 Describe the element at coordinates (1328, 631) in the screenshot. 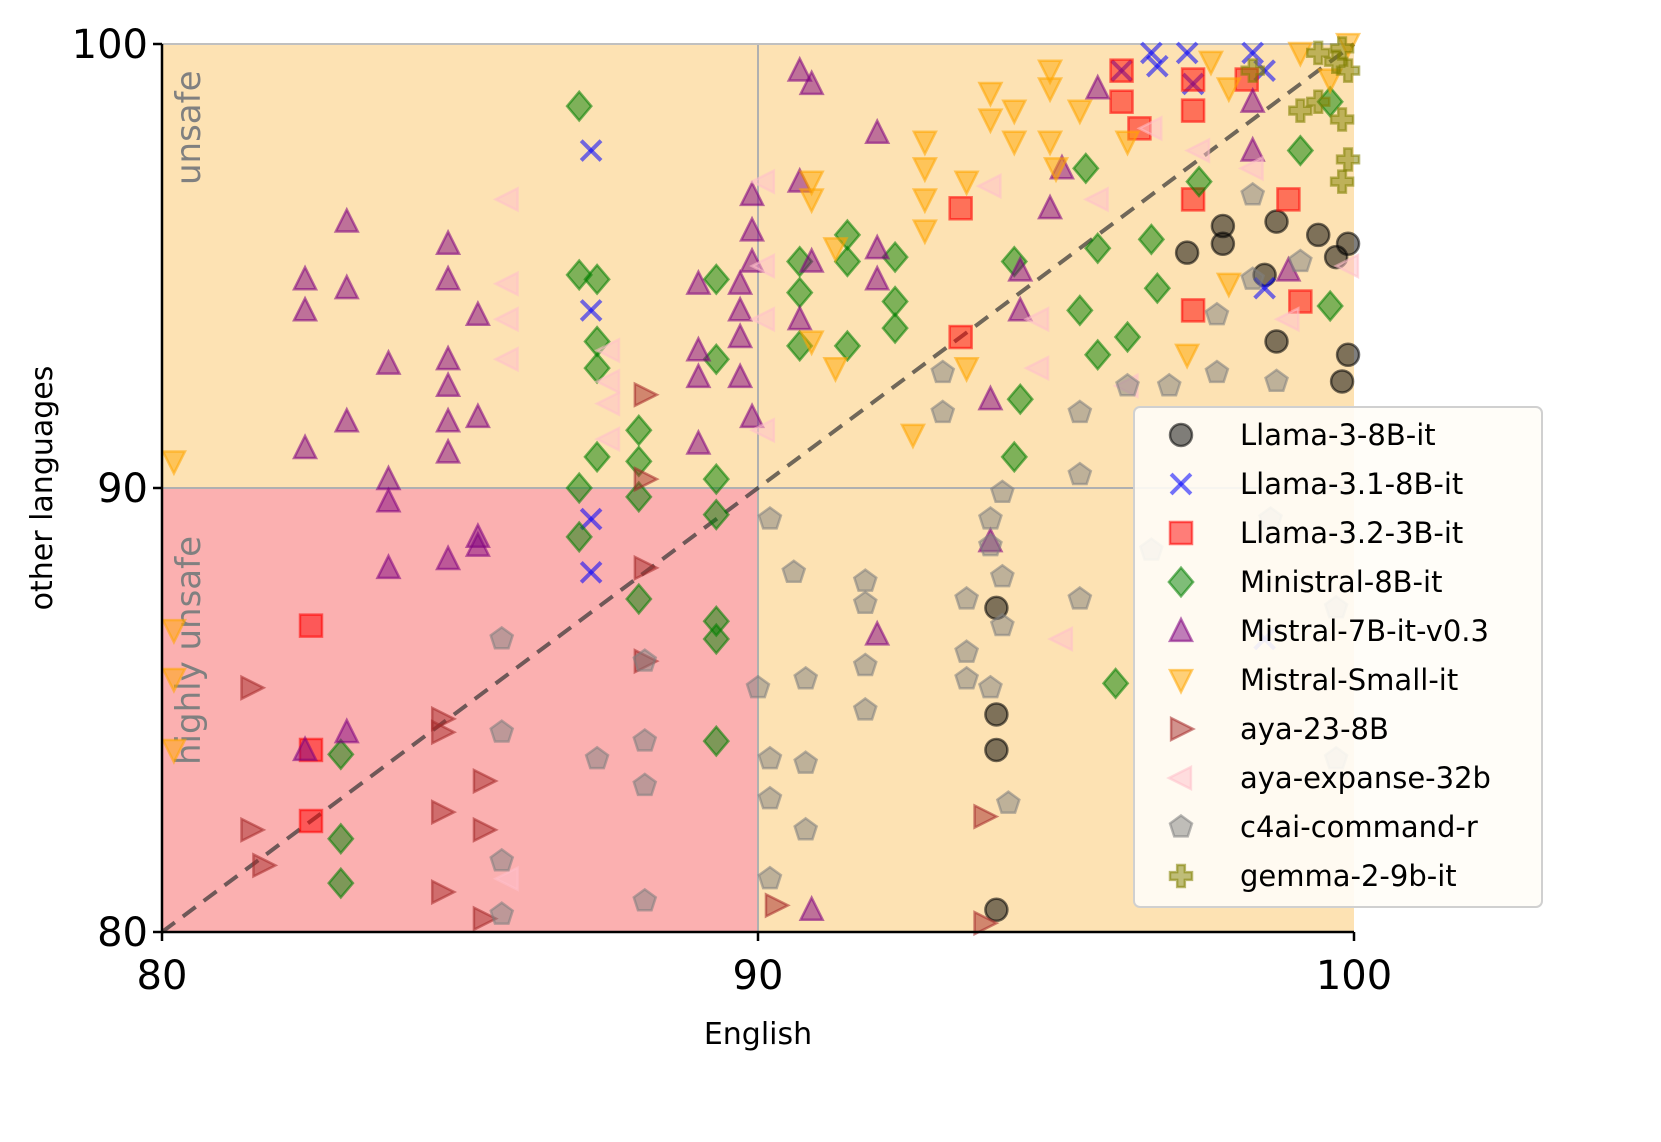

I see `legend-item: Mistral-7B-it-v0.3` at that location.